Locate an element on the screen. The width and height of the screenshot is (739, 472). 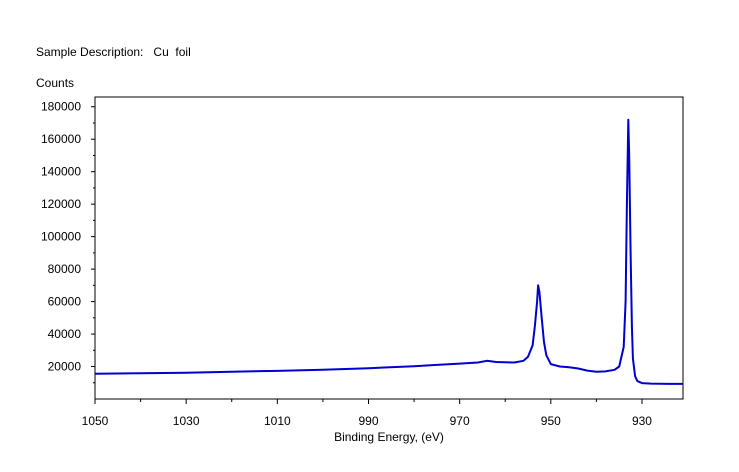
y-tick-label: 20000 is located at coordinates (65, 367).